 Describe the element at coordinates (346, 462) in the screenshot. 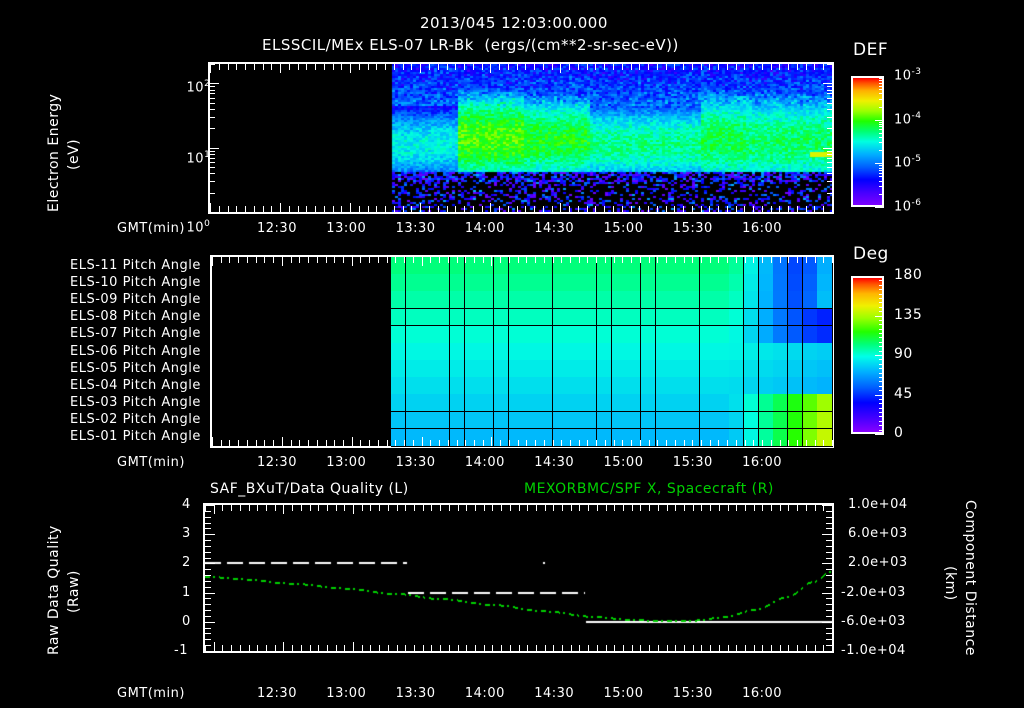

I see `pitch-xtick-label: 13:00` at that location.